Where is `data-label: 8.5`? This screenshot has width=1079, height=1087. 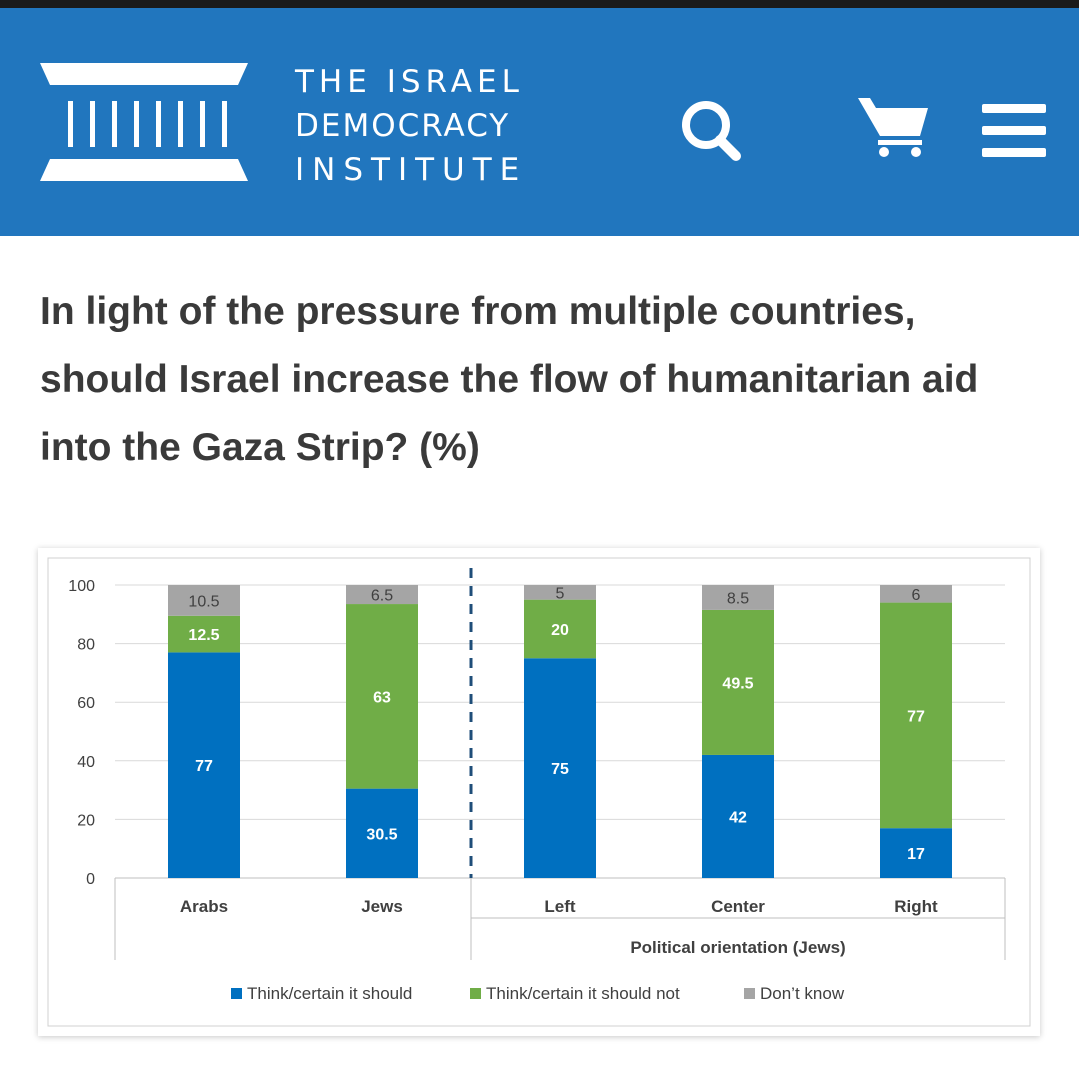 data-label: 8.5 is located at coordinates (738, 598).